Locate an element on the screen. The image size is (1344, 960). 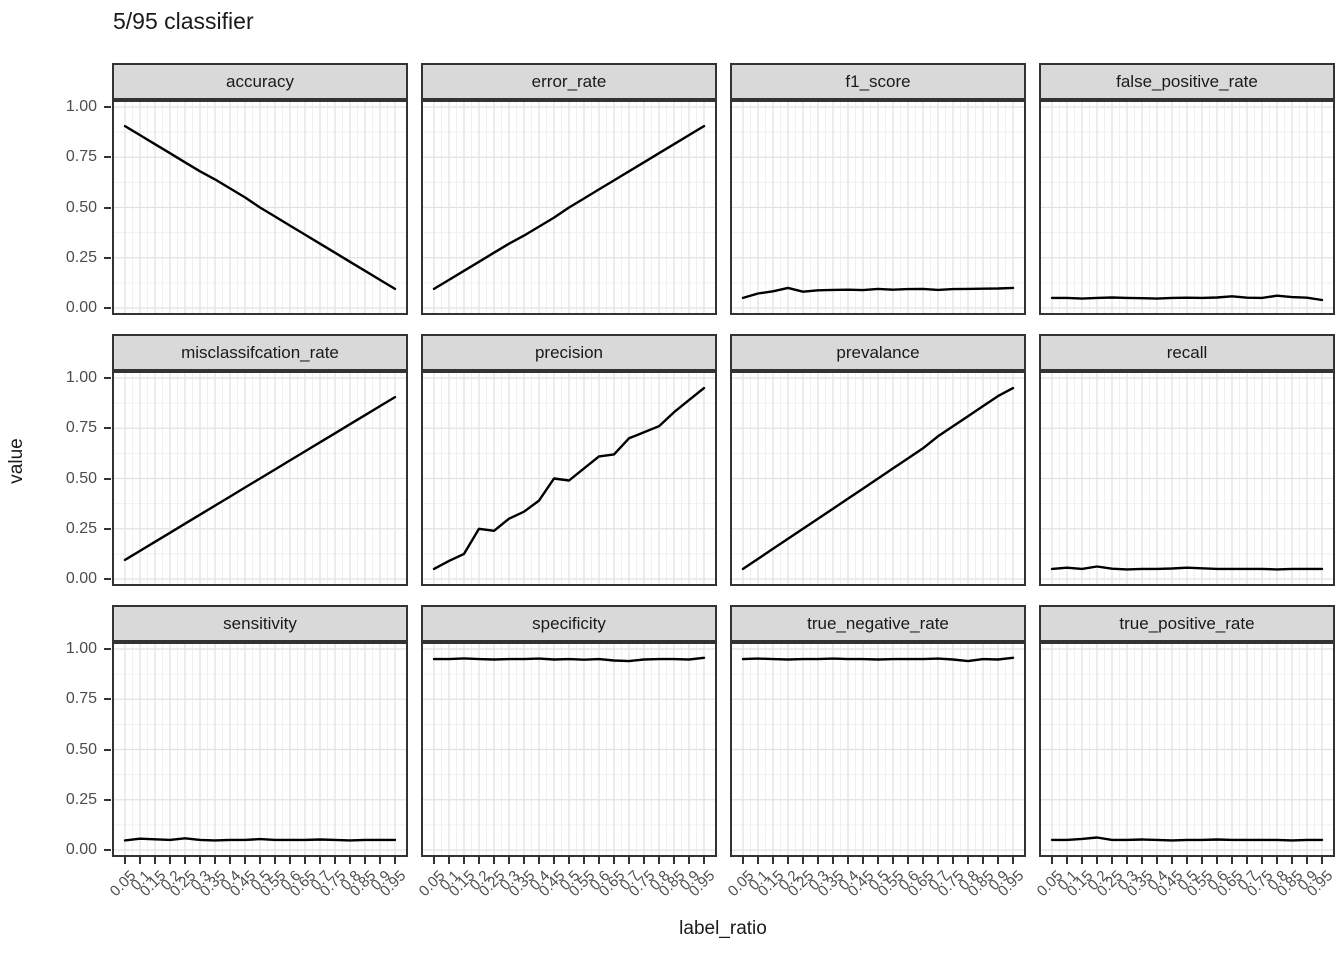
facet-strip-prevalance: prevalance is located at coordinates (878, 352).